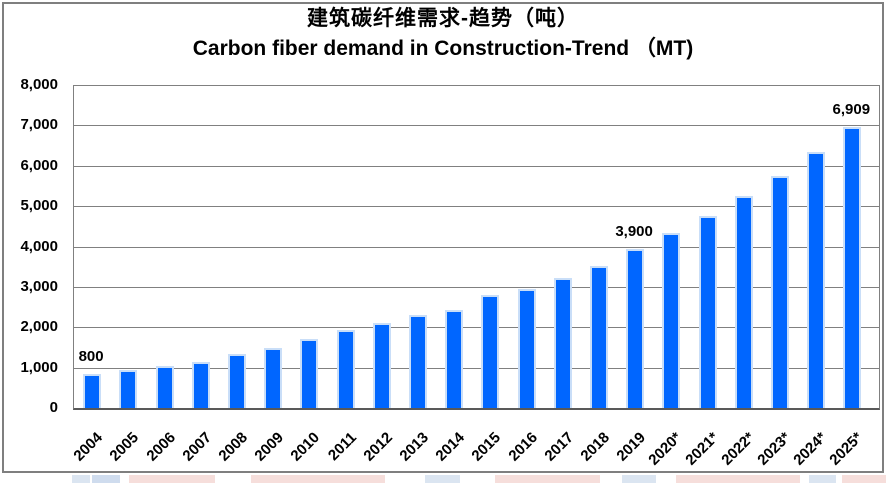  What do you see at coordinates (526, 348) in the screenshot?
I see `bar-2016` at bounding box center [526, 348].